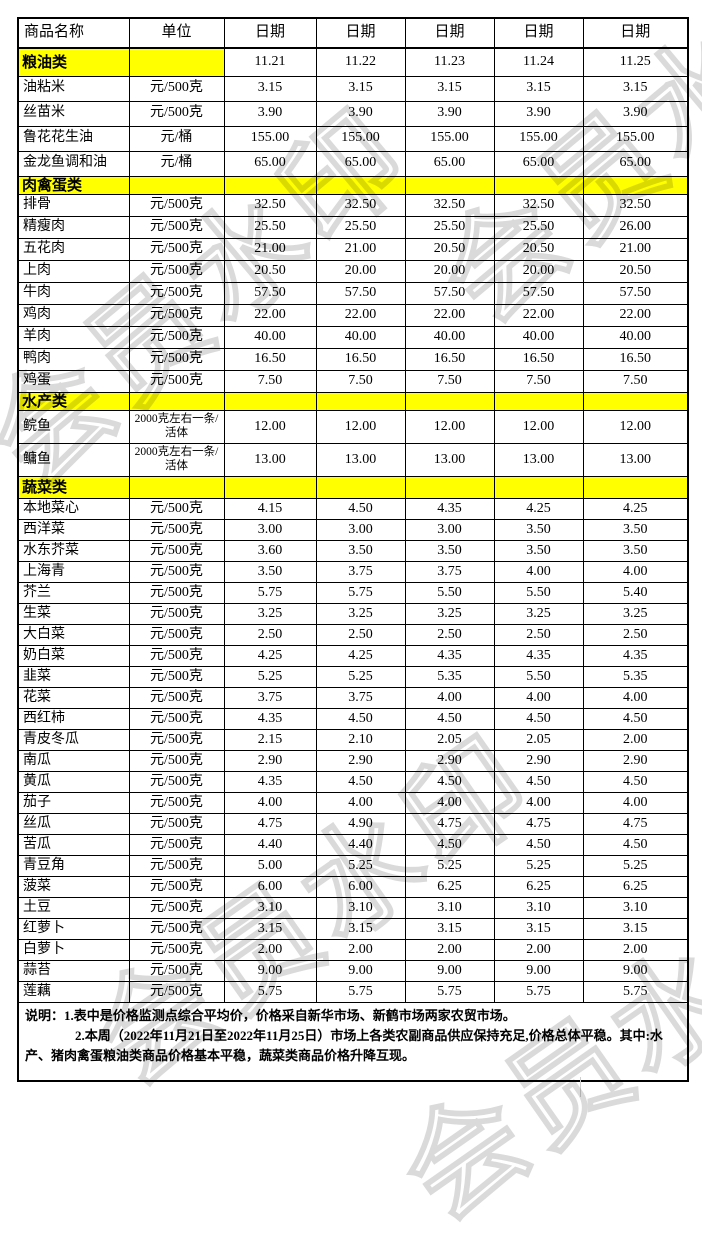  What do you see at coordinates (449, 293) in the screenshot?
I see `price-cell: 57.50` at bounding box center [449, 293].